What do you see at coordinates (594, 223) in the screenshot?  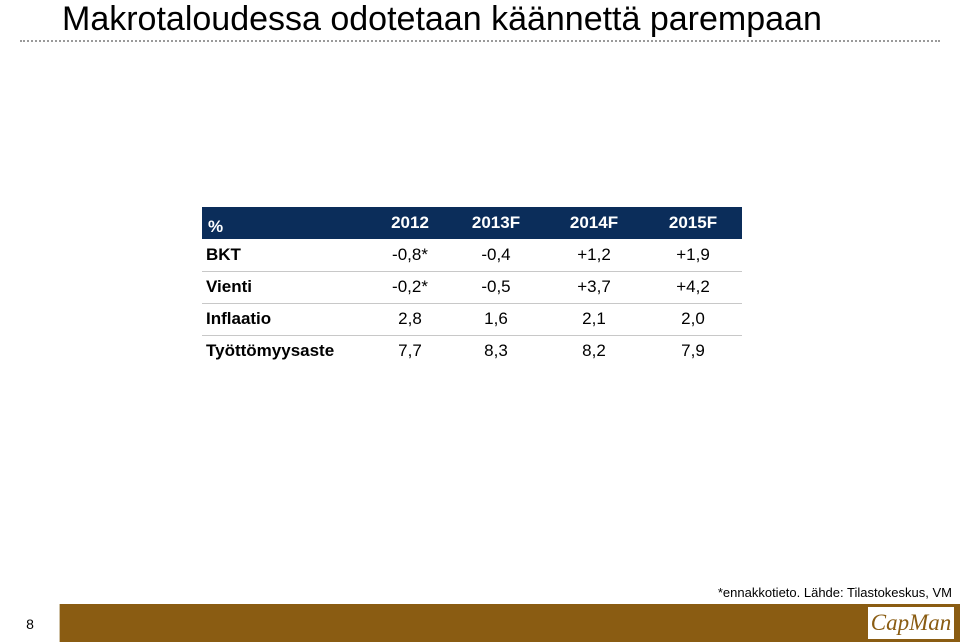 I see `column-header: 2014F` at bounding box center [594, 223].